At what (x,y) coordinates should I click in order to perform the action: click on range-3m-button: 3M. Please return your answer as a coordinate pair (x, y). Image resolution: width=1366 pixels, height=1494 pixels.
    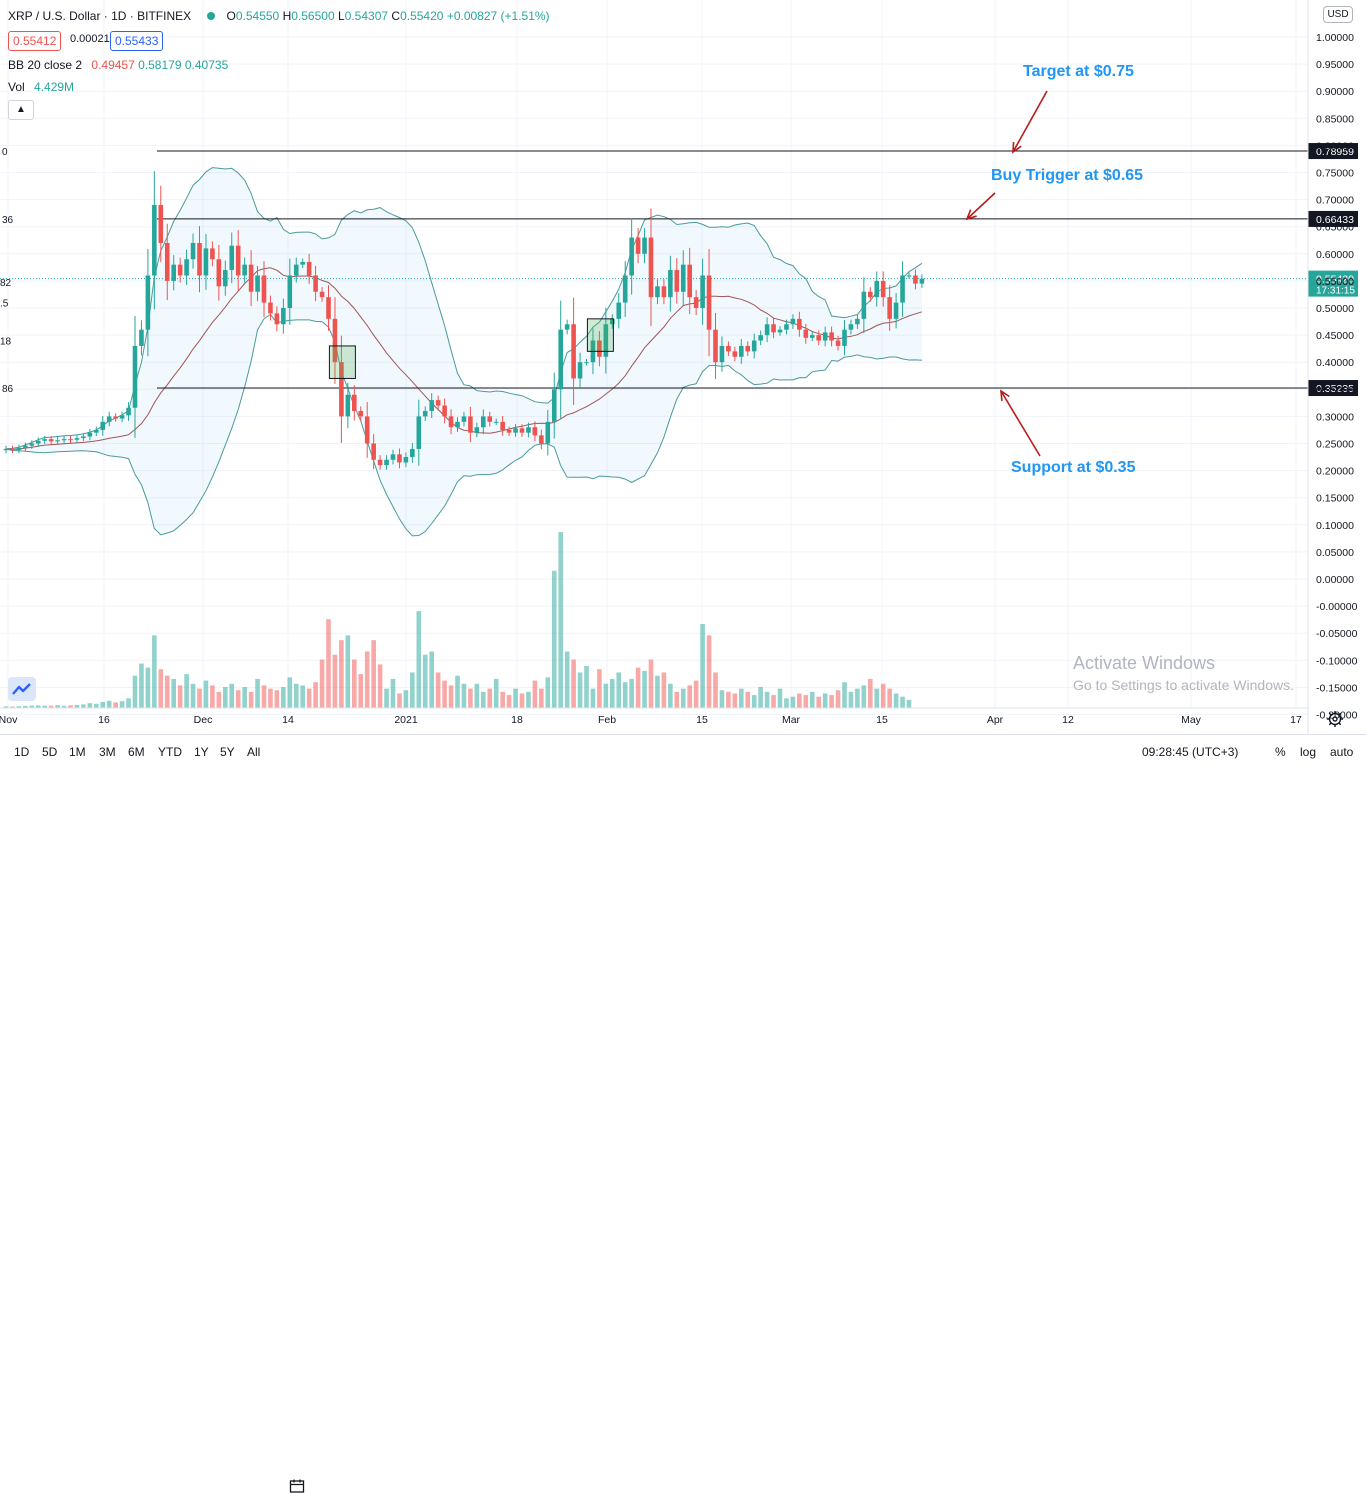
    Looking at the image, I should click on (107, 752).